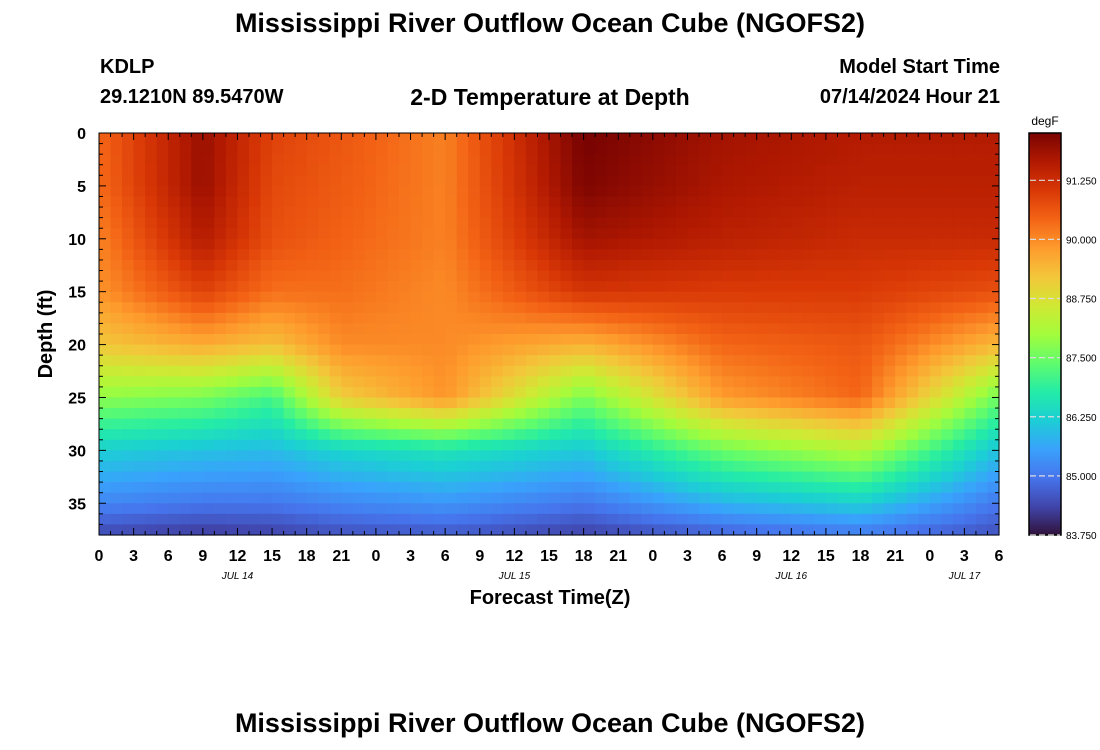 This screenshot has width=1100, height=750. What do you see at coordinates (1081, 181) in the screenshot?
I see `colorbar-tick-label: 91.250` at bounding box center [1081, 181].